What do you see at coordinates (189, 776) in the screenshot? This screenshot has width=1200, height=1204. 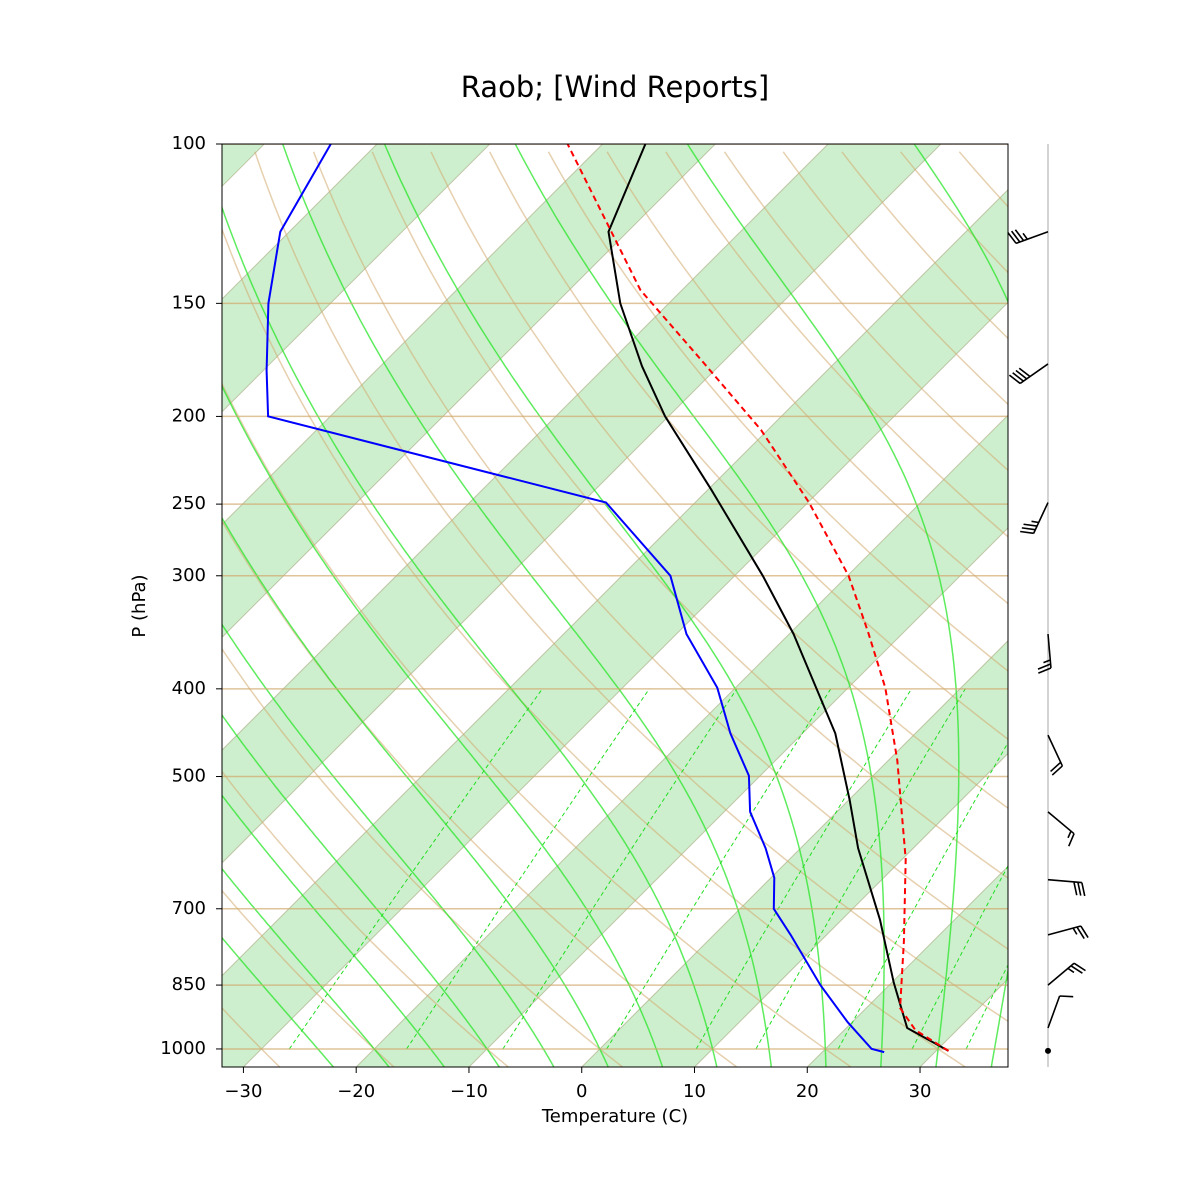 I see `y-tick-label: 500` at bounding box center [189, 776].